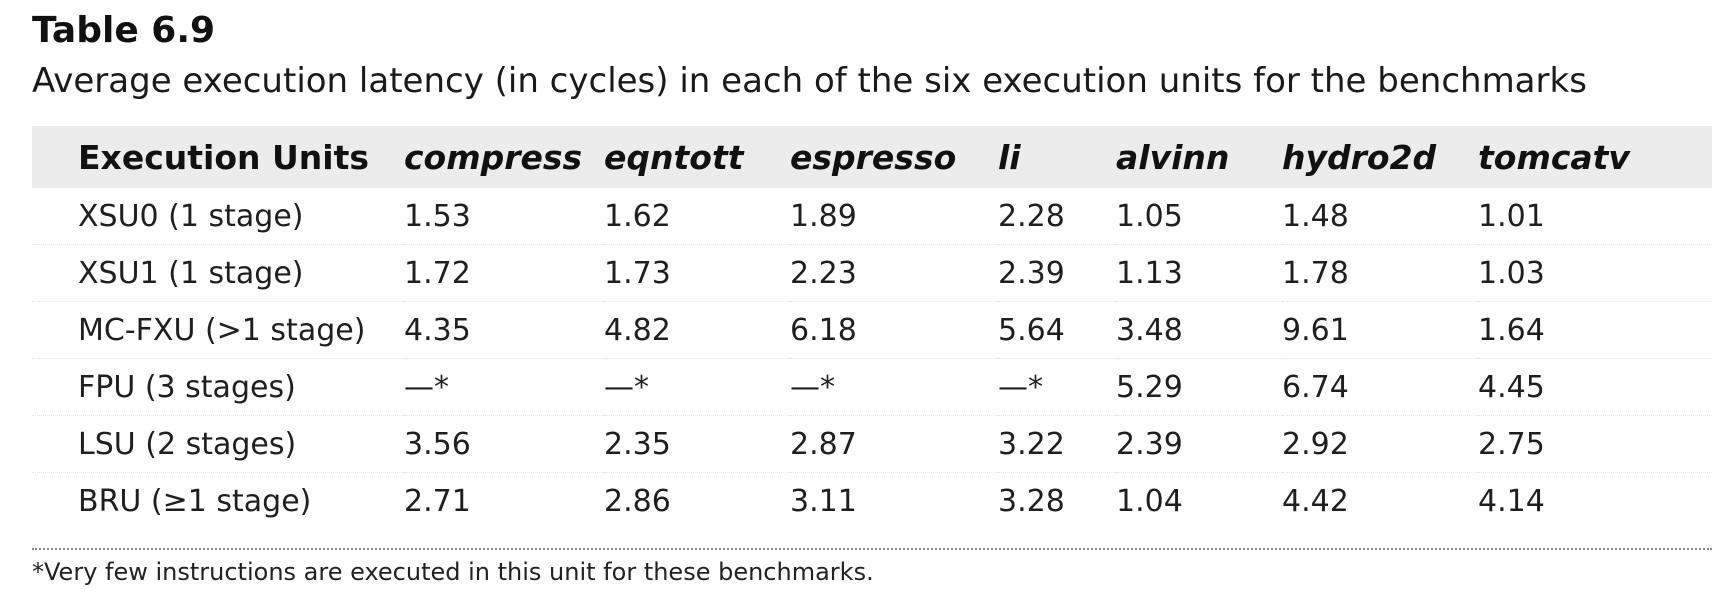 The width and height of the screenshot is (1736, 590). I want to click on table-cell: 1.53, so click(504, 216).